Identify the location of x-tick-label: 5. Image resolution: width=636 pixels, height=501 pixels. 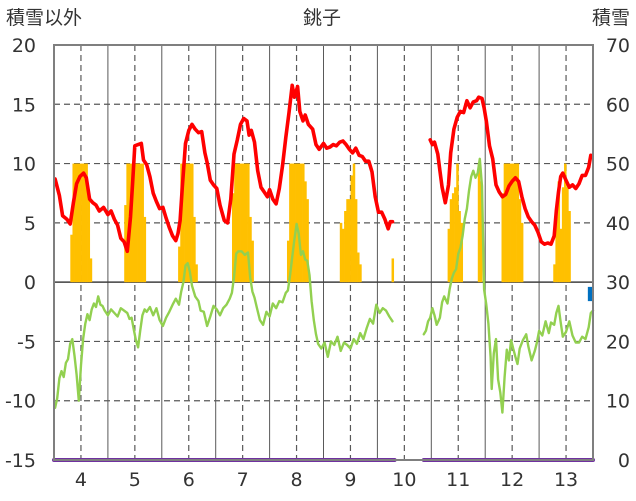
(135, 480).